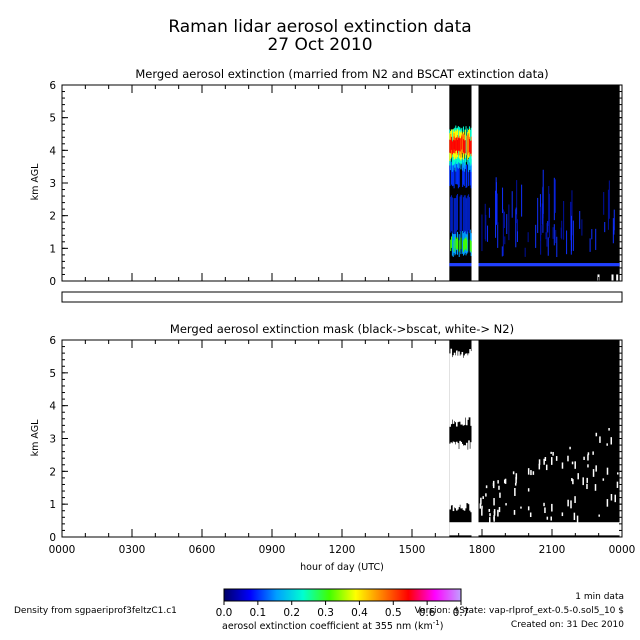 Image resolution: width=640 pixels, height=640 pixels. I want to click on density-note: Density from sgpaeriprof3feltzC1.c1, so click(95, 611).